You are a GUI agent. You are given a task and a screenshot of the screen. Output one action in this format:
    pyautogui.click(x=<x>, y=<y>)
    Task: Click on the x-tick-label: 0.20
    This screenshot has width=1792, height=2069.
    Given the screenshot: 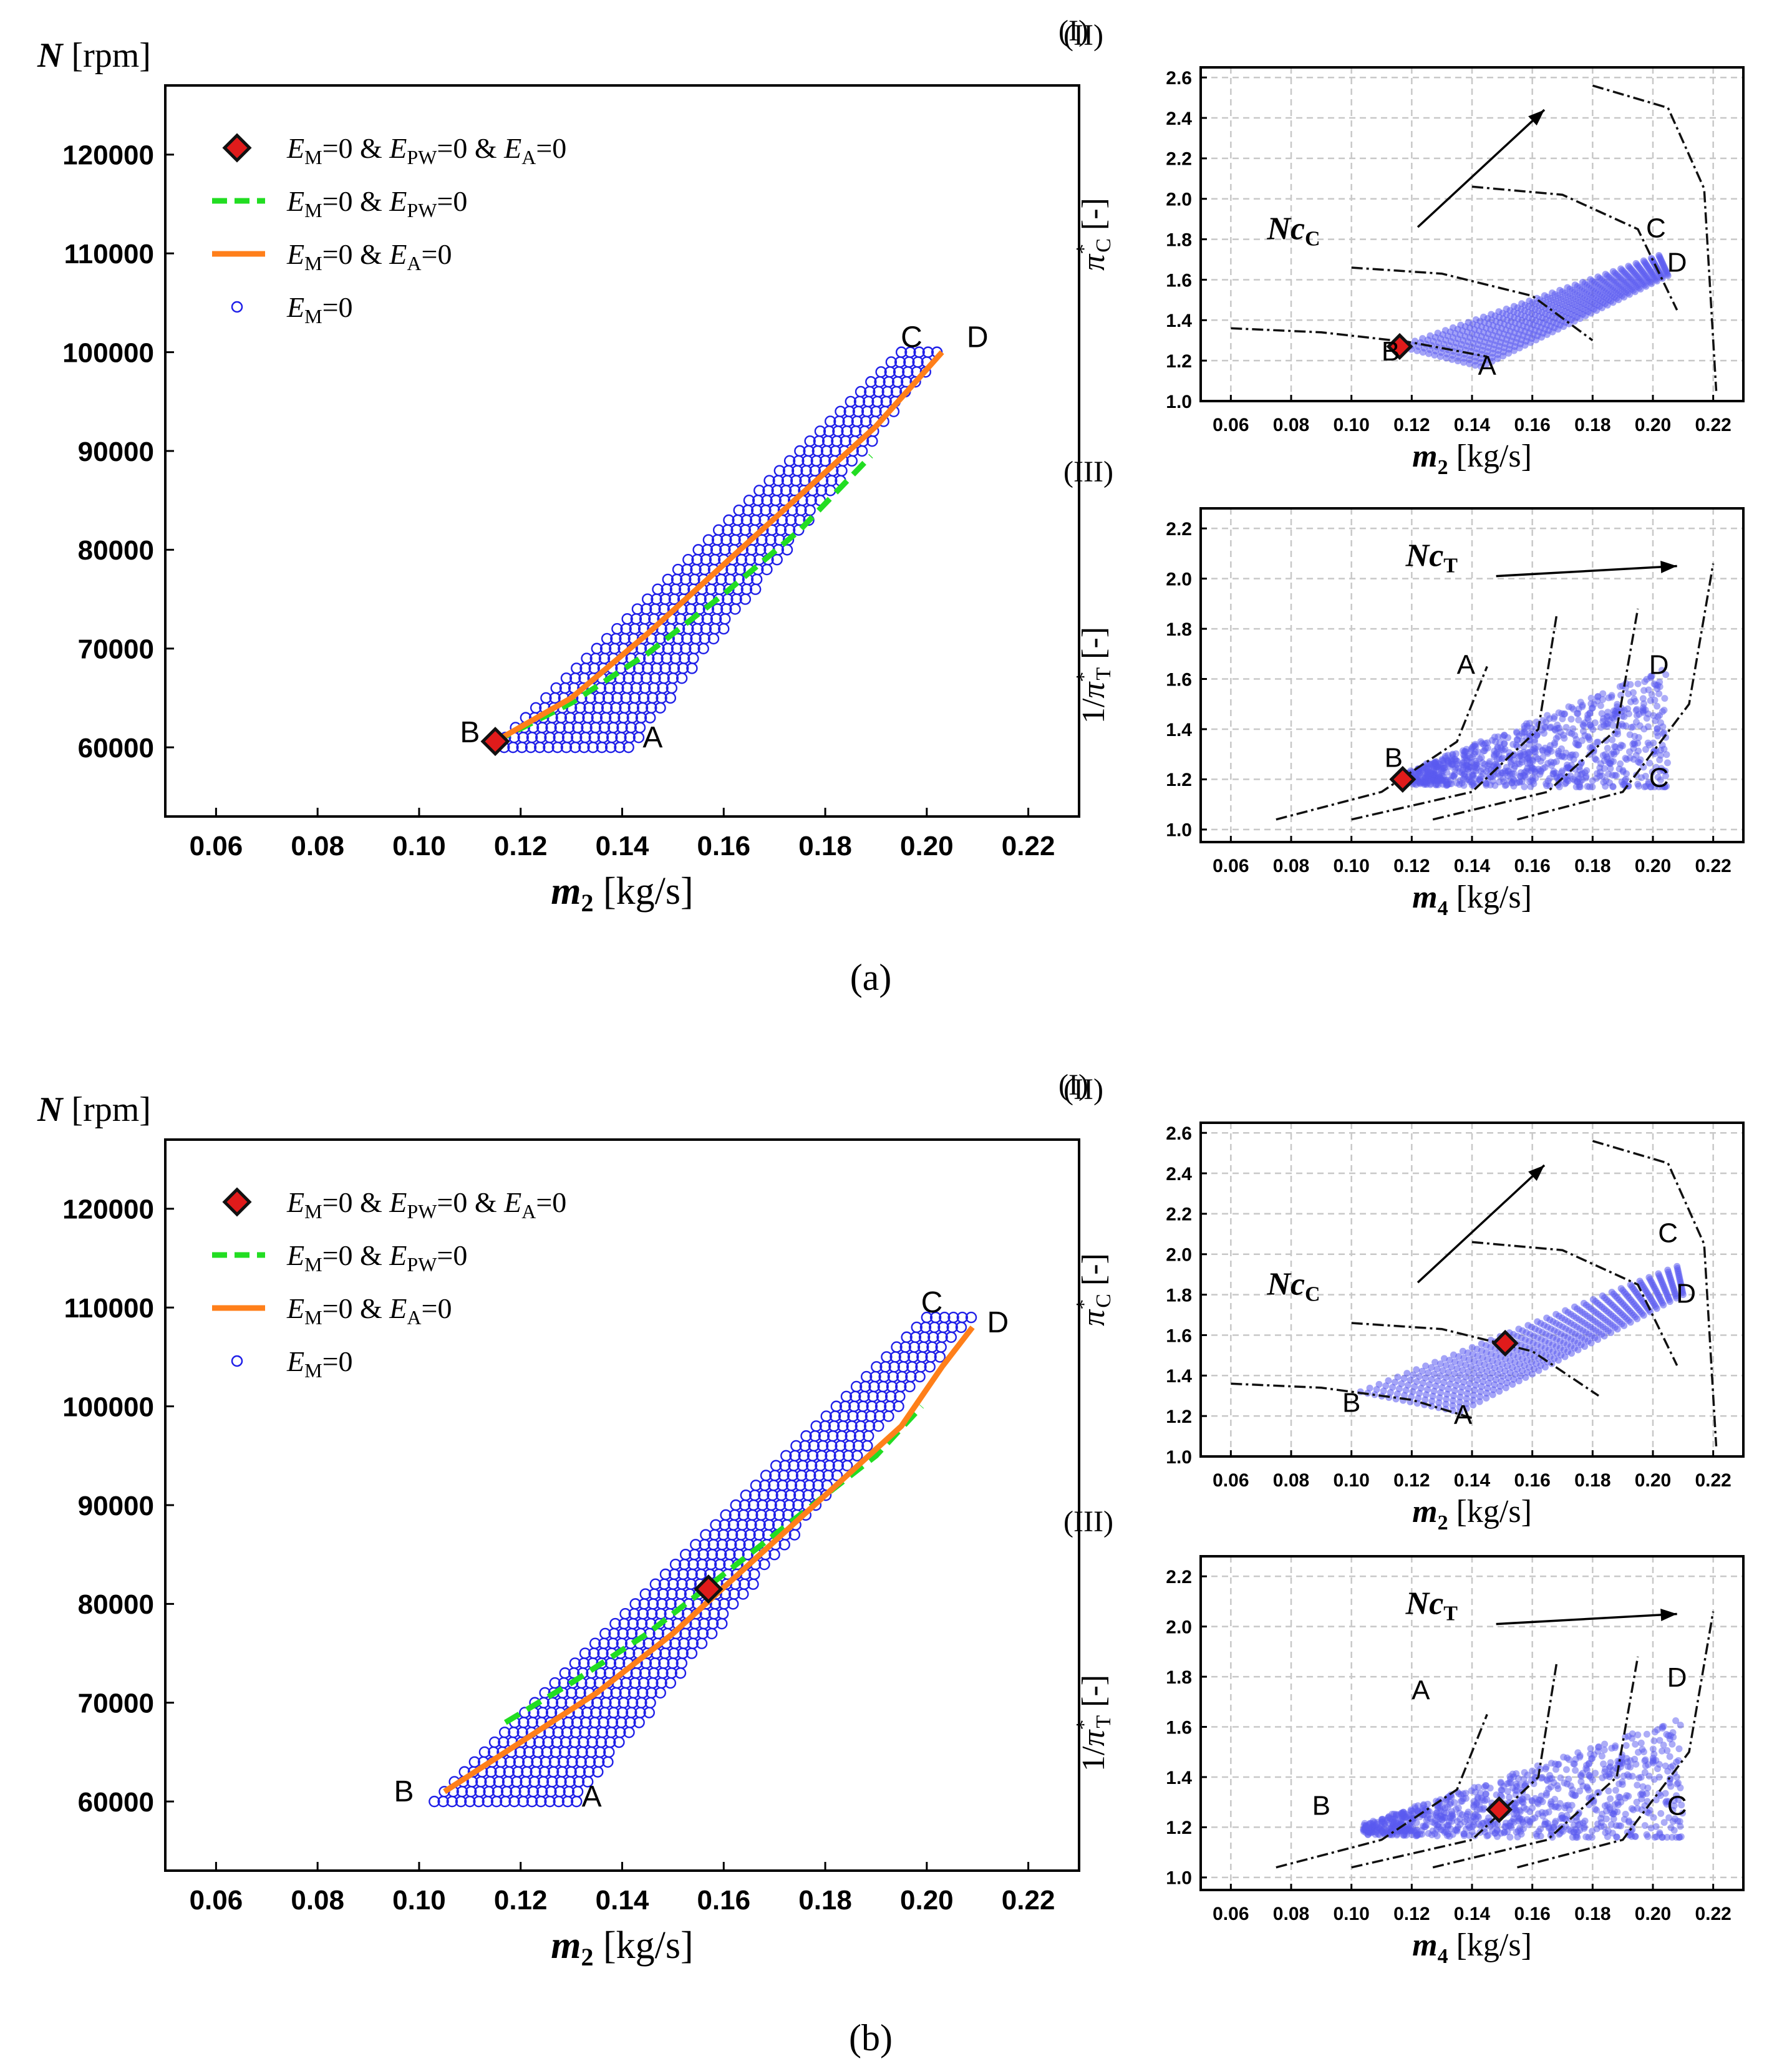 What is the action you would take?
    pyautogui.click(x=1653, y=866)
    